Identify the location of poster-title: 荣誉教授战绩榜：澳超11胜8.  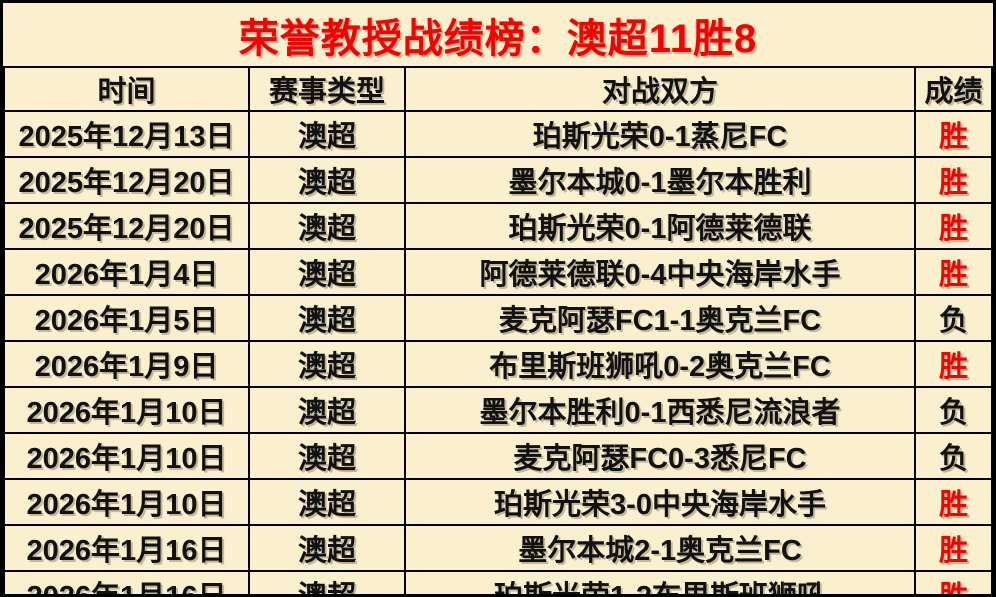
(498, 38).